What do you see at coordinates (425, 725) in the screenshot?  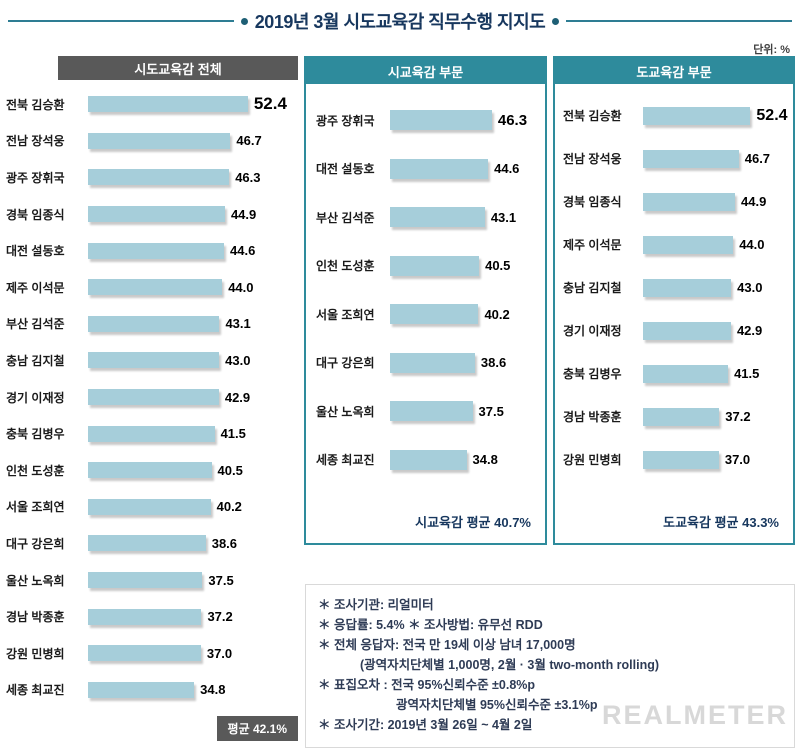 I see `note-line: ＊ 조사기간: 2019년 3월 26일 ~ 4월 2일` at bounding box center [425, 725].